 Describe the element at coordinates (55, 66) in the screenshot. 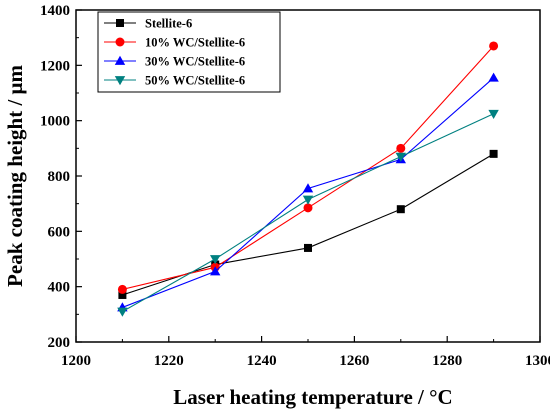

I see `y-tick-label: 1200` at that location.